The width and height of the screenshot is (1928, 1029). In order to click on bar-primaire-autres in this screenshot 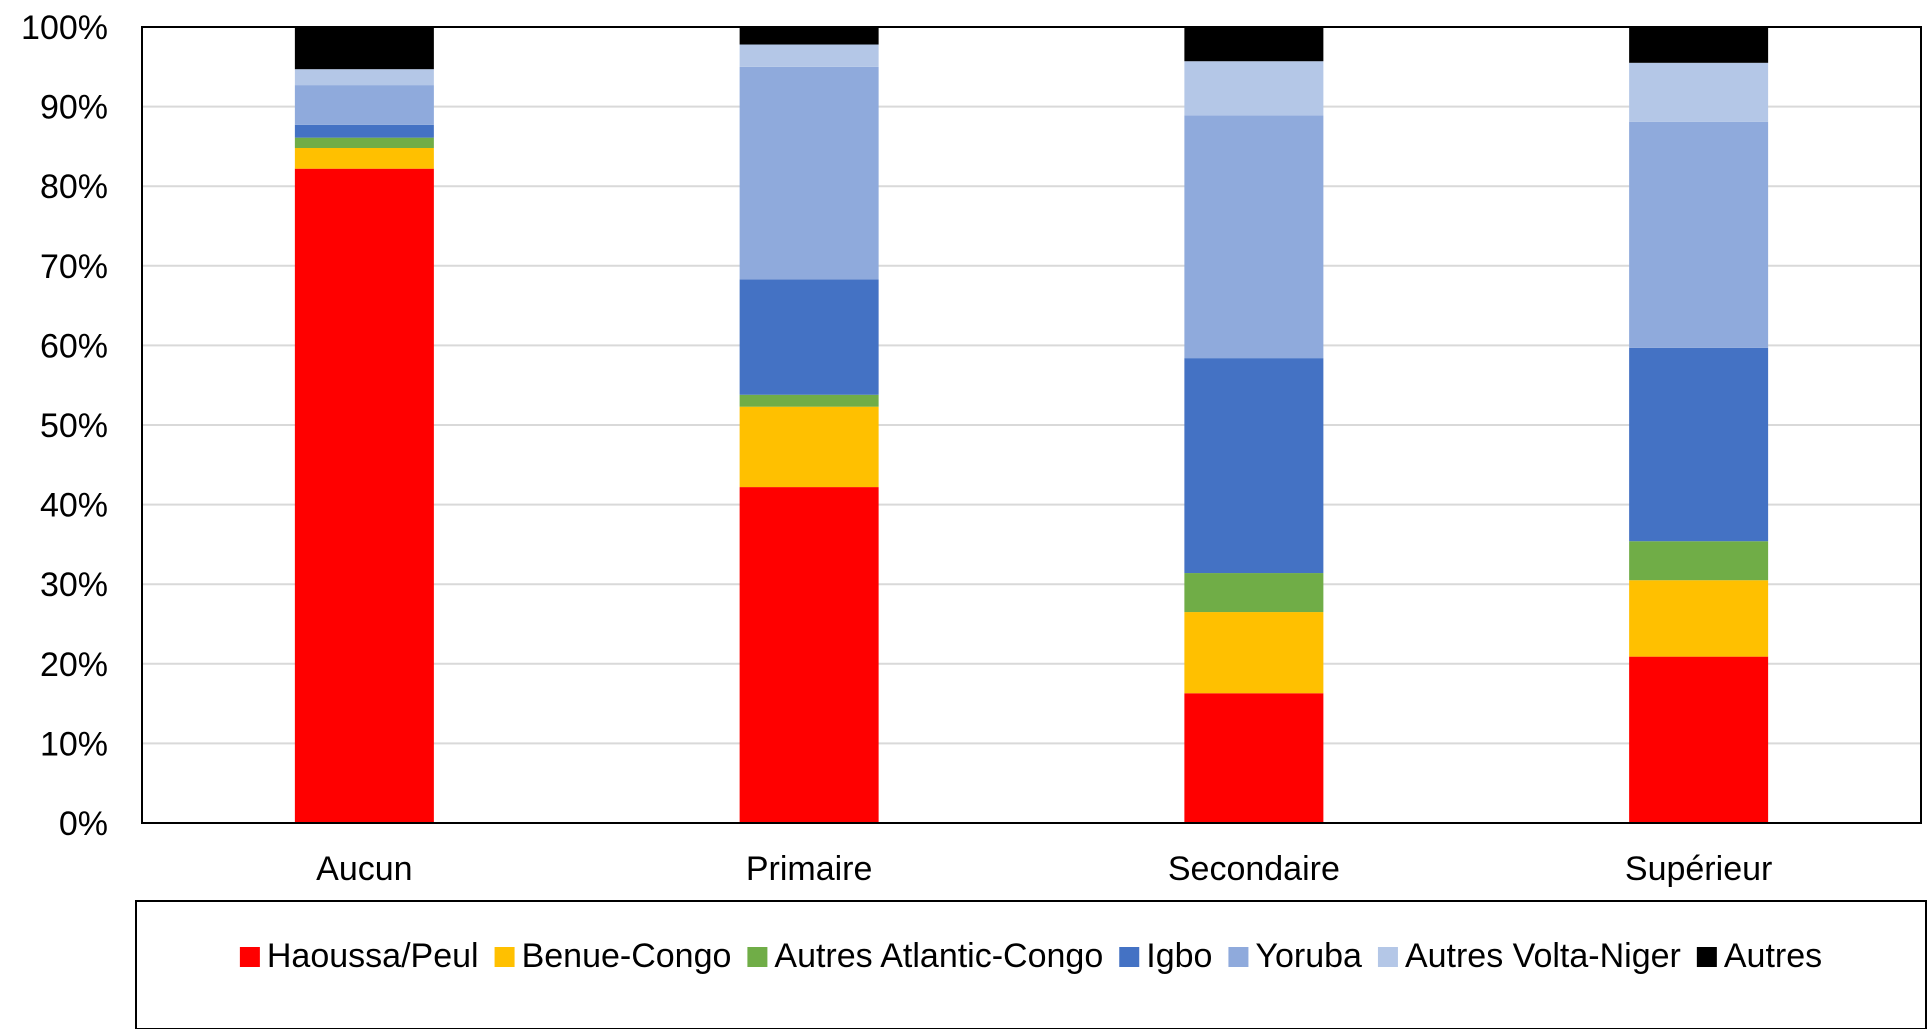, I will do `click(809, 36)`.